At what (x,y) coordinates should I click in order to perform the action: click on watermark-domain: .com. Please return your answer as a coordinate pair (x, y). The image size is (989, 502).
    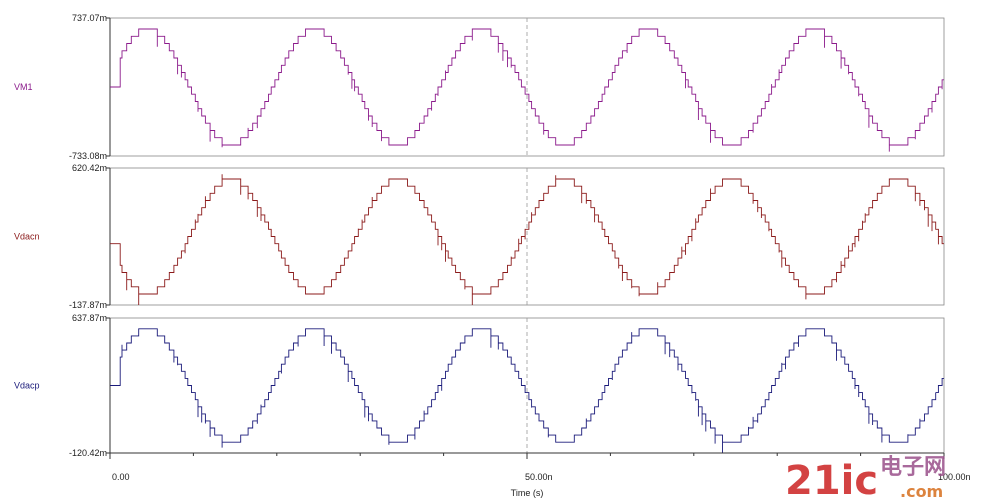
    Looking at the image, I should click on (921, 491).